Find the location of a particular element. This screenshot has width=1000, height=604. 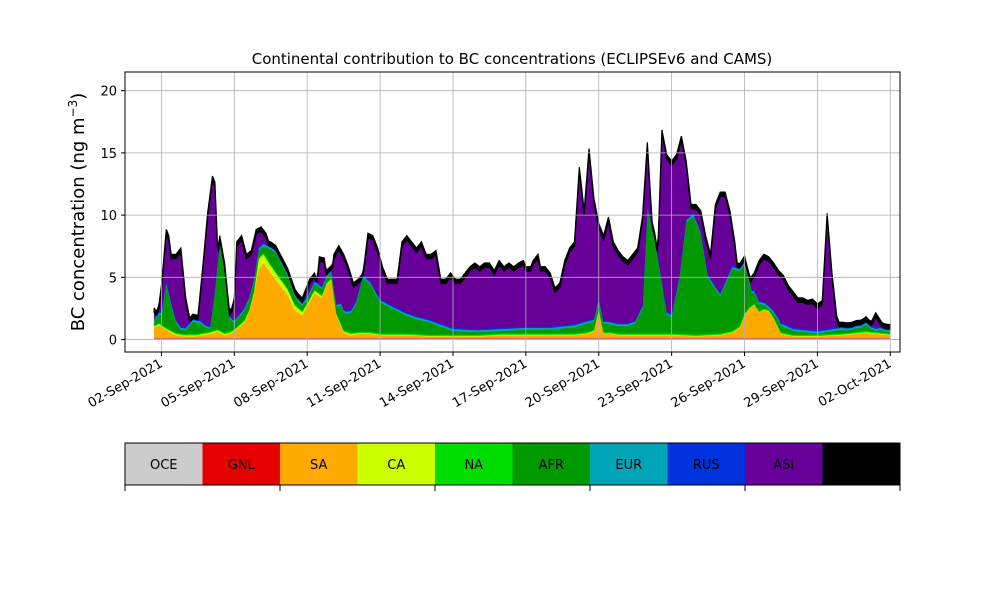

x-tick-label-2: 08-Sep-2021 is located at coordinates (271, 383).